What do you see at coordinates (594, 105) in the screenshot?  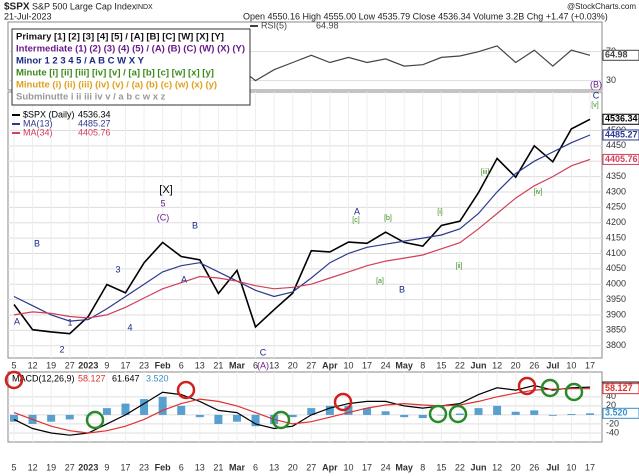 I see `wave-label: [v]` at bounding box center [594, 105].